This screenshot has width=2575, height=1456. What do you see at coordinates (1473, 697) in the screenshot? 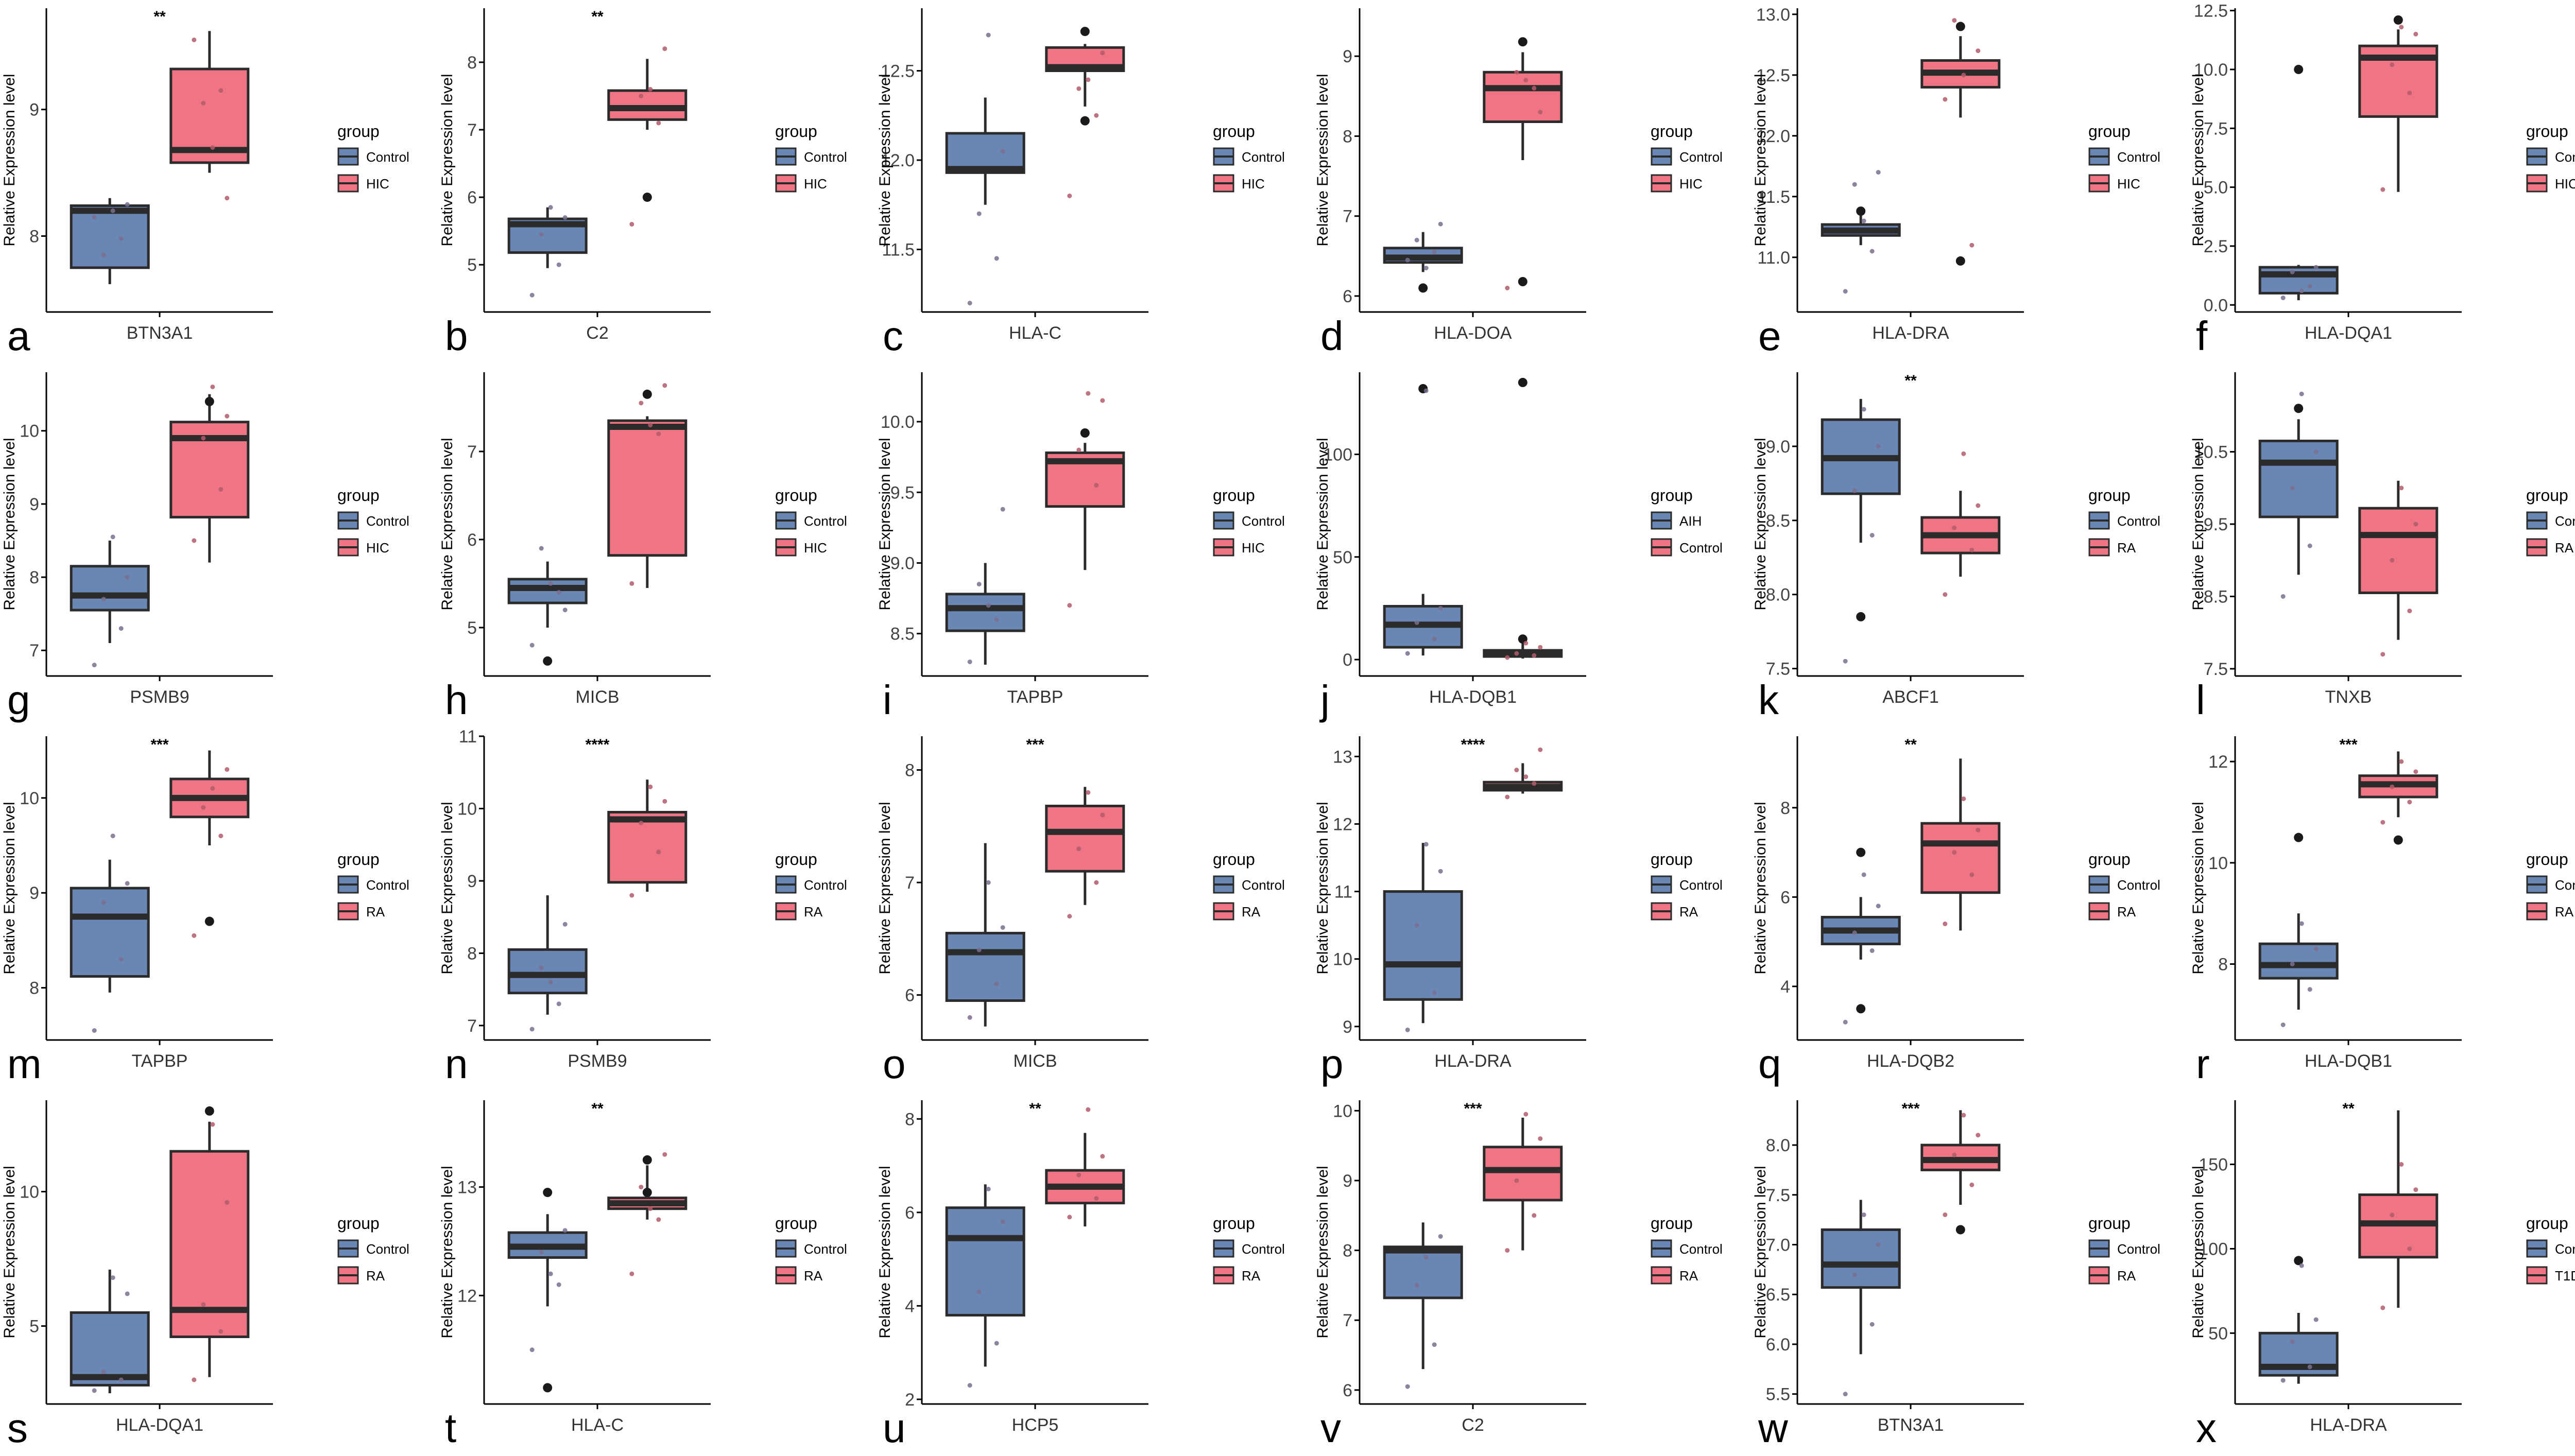
I see `x-category-label: HLA-DQB1` at bounding box center [1473, 697].